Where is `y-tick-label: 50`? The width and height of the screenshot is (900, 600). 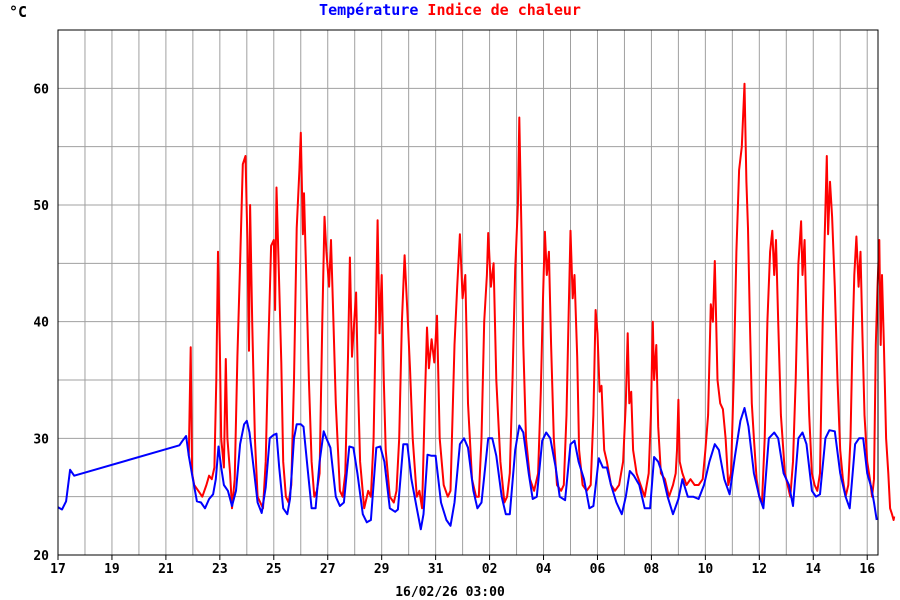
y-tick-label: 50 is located at coordinates (41, 206).